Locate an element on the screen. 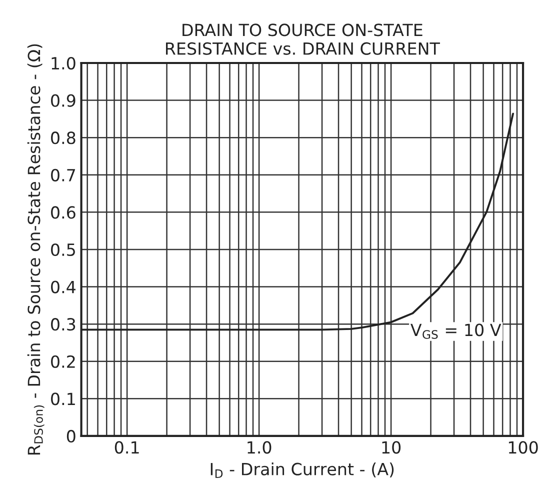 The image size is (542, 504). y-tick-label: 0 is located at coordinates (71, 436).